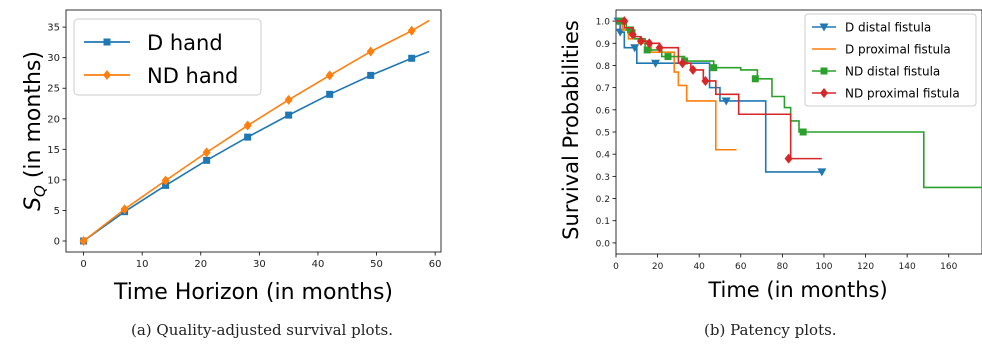  I want to click on chart-a-ylabel: SQ (in months), so click(35, 131).